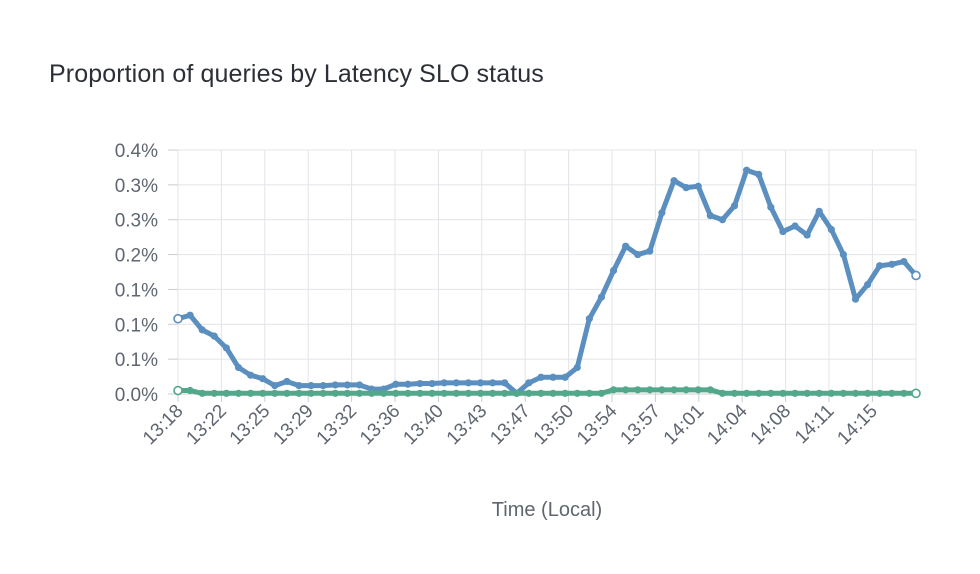 The image size is (980, 574). I want to click on x-tick-label: 13:47, so click(510, 425).